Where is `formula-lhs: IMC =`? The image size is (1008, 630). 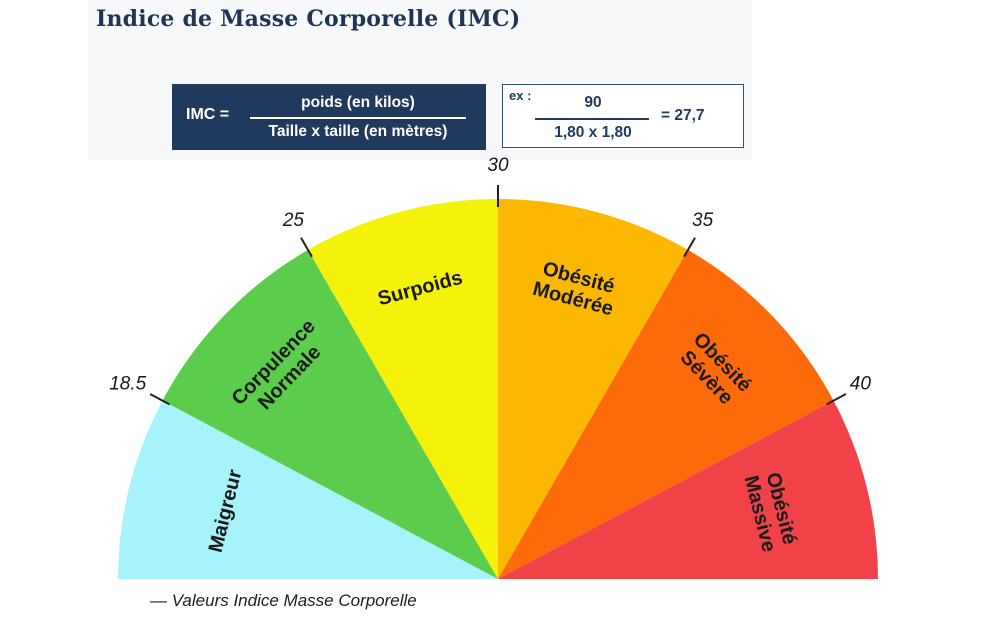 formula-lhs: IMC = is located at coordinates (208, 114).